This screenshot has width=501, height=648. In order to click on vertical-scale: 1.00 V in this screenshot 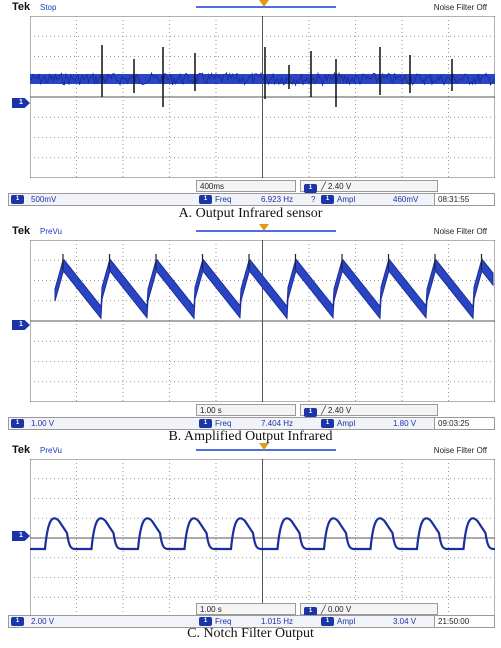, I will do `click(43, 423)`.